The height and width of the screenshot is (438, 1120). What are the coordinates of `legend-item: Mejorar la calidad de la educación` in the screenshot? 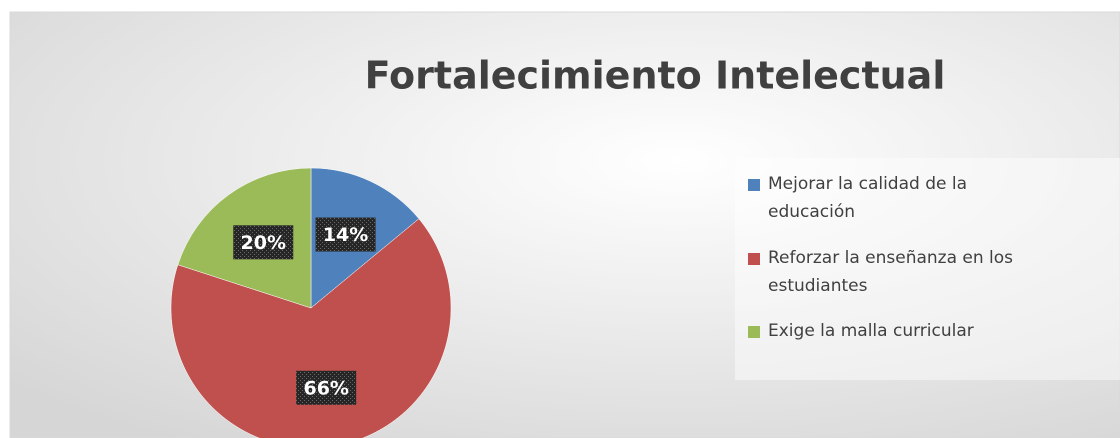 It's located at (918, 198).